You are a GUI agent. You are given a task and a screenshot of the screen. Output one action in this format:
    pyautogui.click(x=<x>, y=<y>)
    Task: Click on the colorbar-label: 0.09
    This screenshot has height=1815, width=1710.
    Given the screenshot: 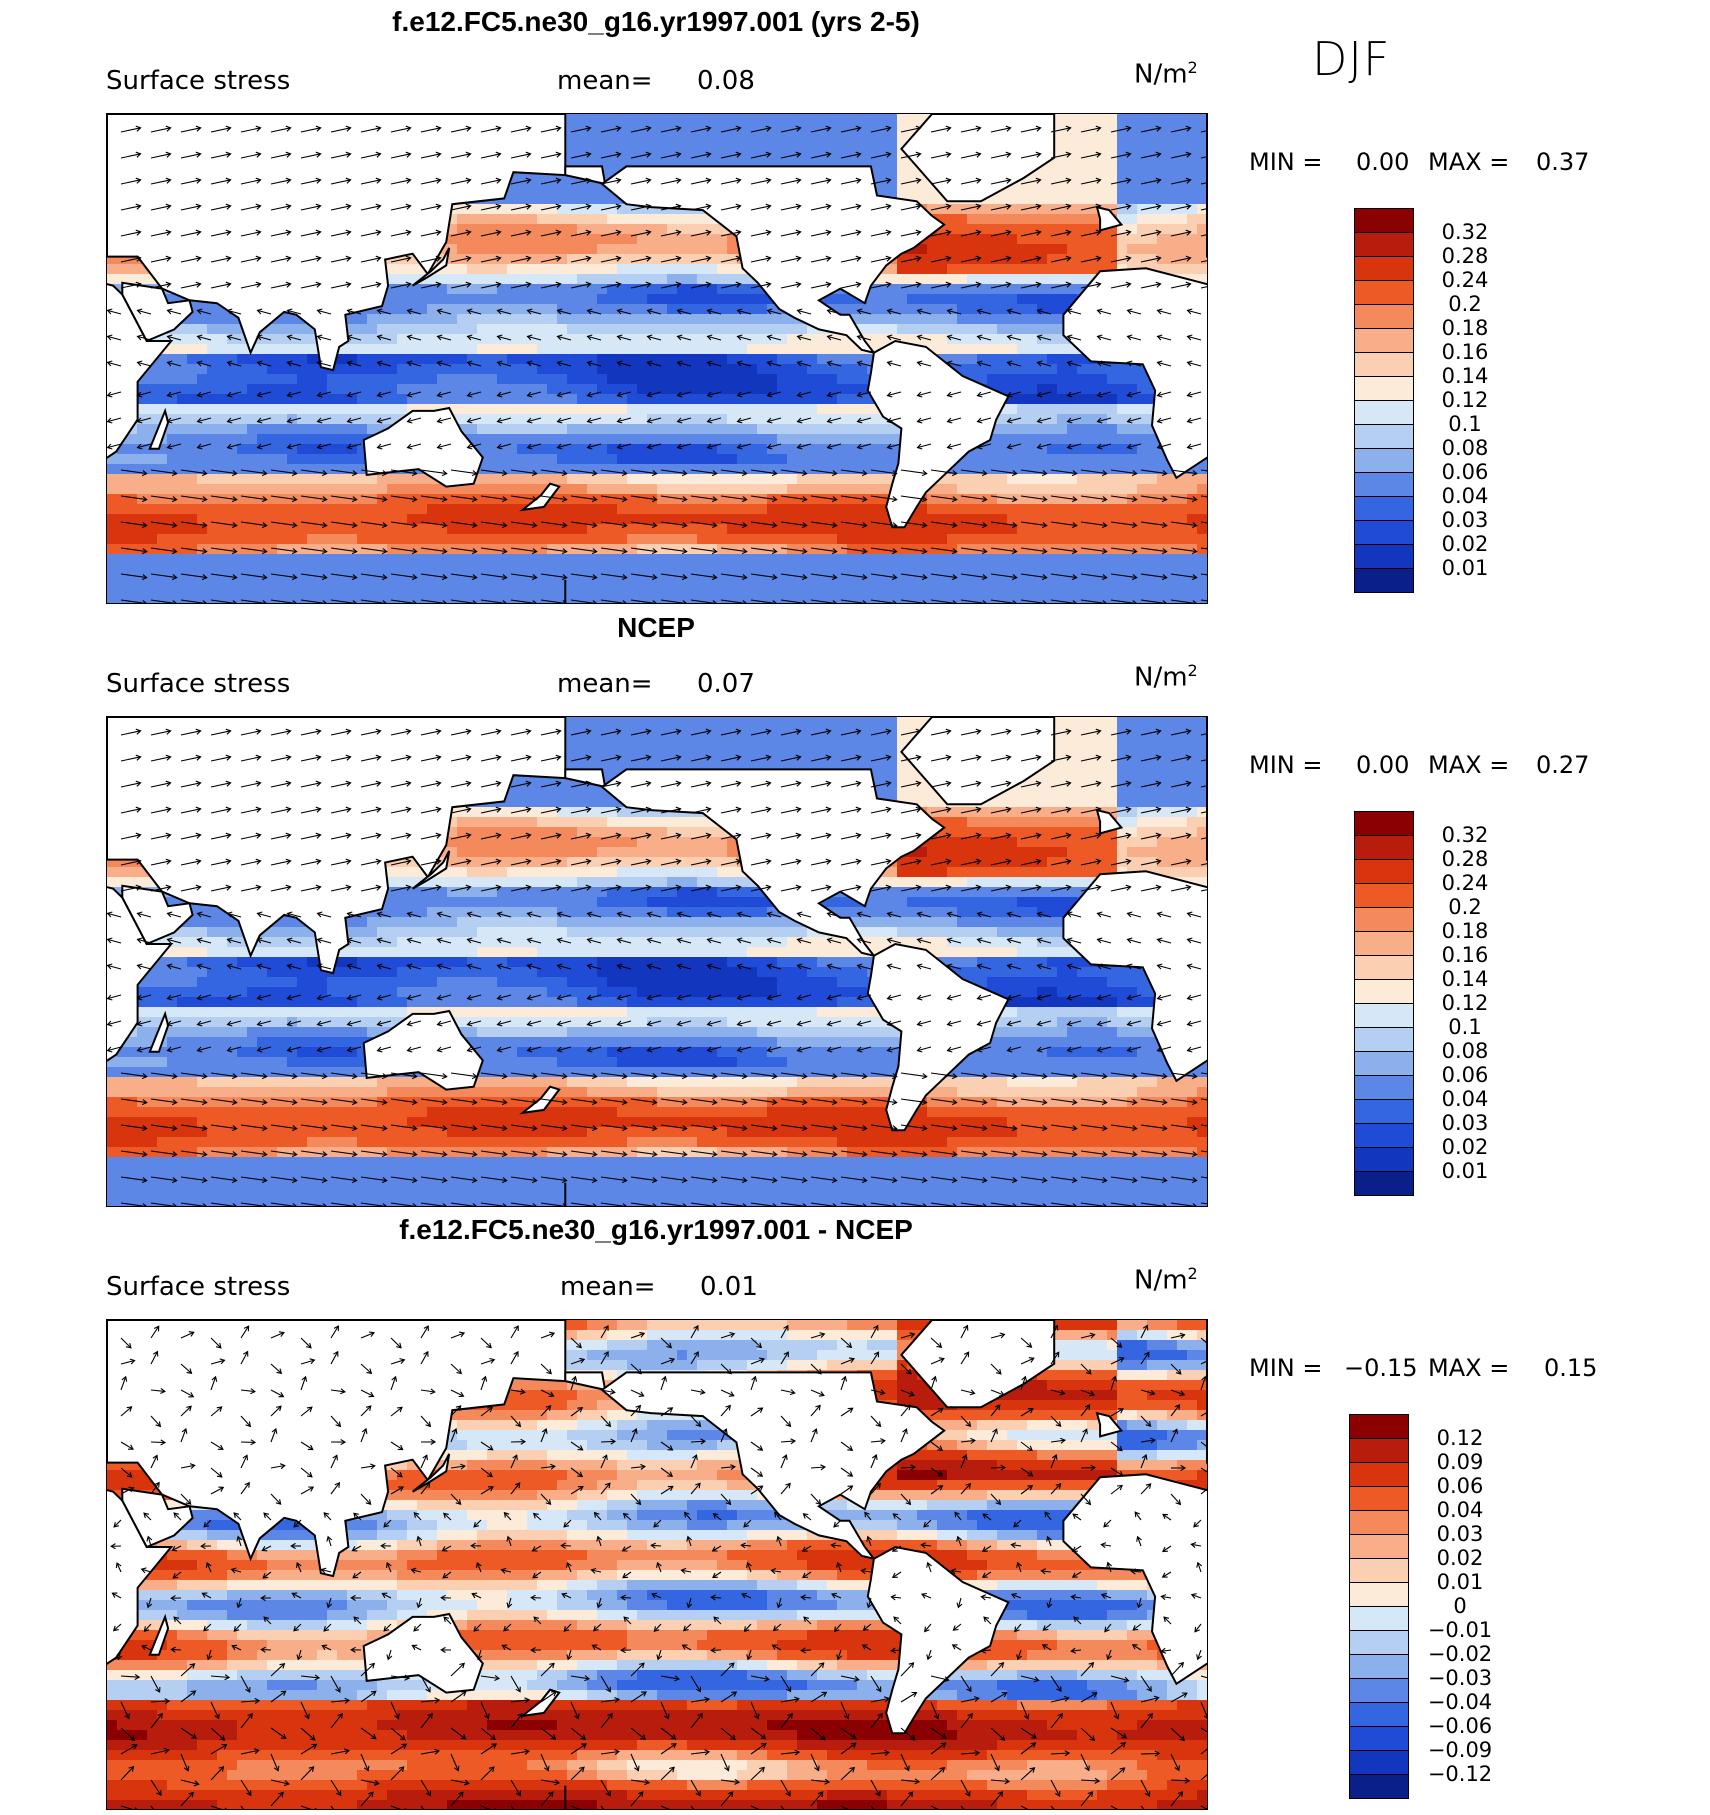 What is the action you would take?
    pyautogui.click(x=1460, y=1462)
    